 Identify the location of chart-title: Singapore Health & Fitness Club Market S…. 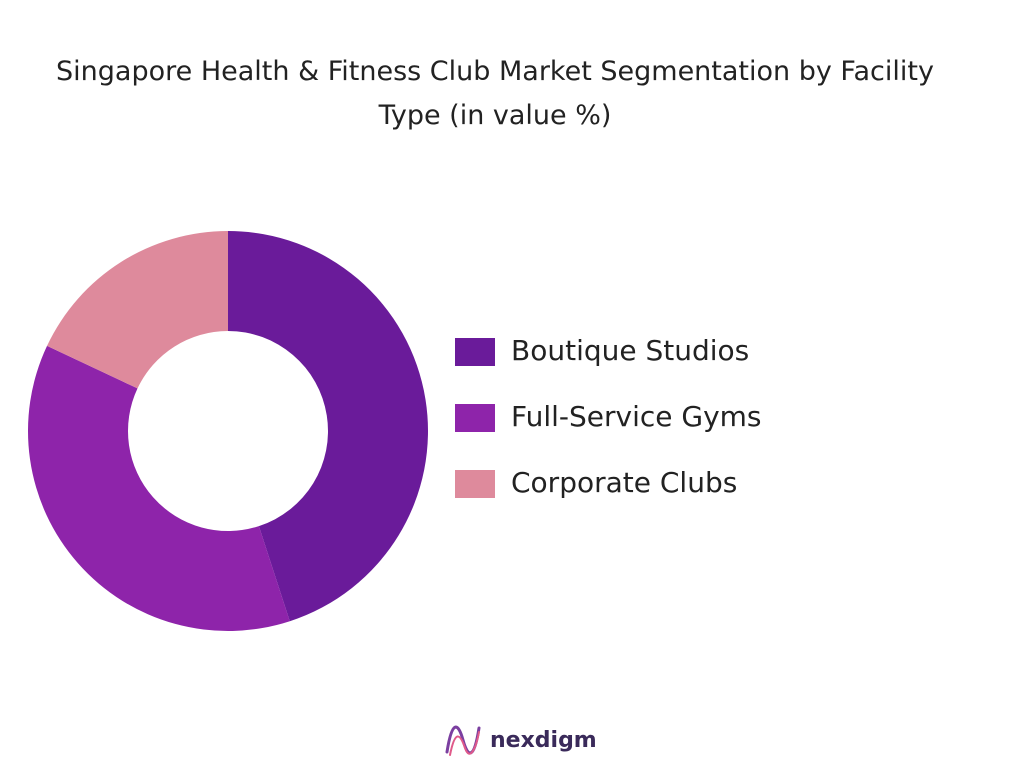
(495, 93).